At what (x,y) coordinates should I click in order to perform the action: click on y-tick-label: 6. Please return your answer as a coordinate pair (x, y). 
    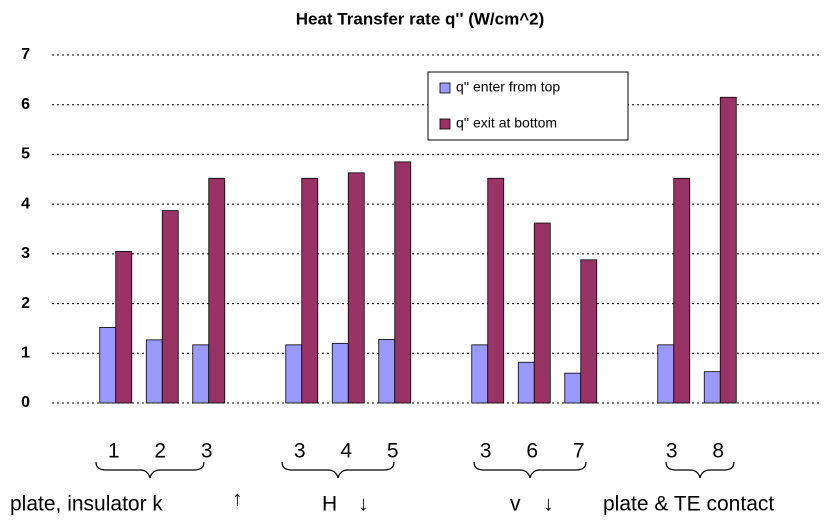
    Looking at the image, I should click on (25, 104).